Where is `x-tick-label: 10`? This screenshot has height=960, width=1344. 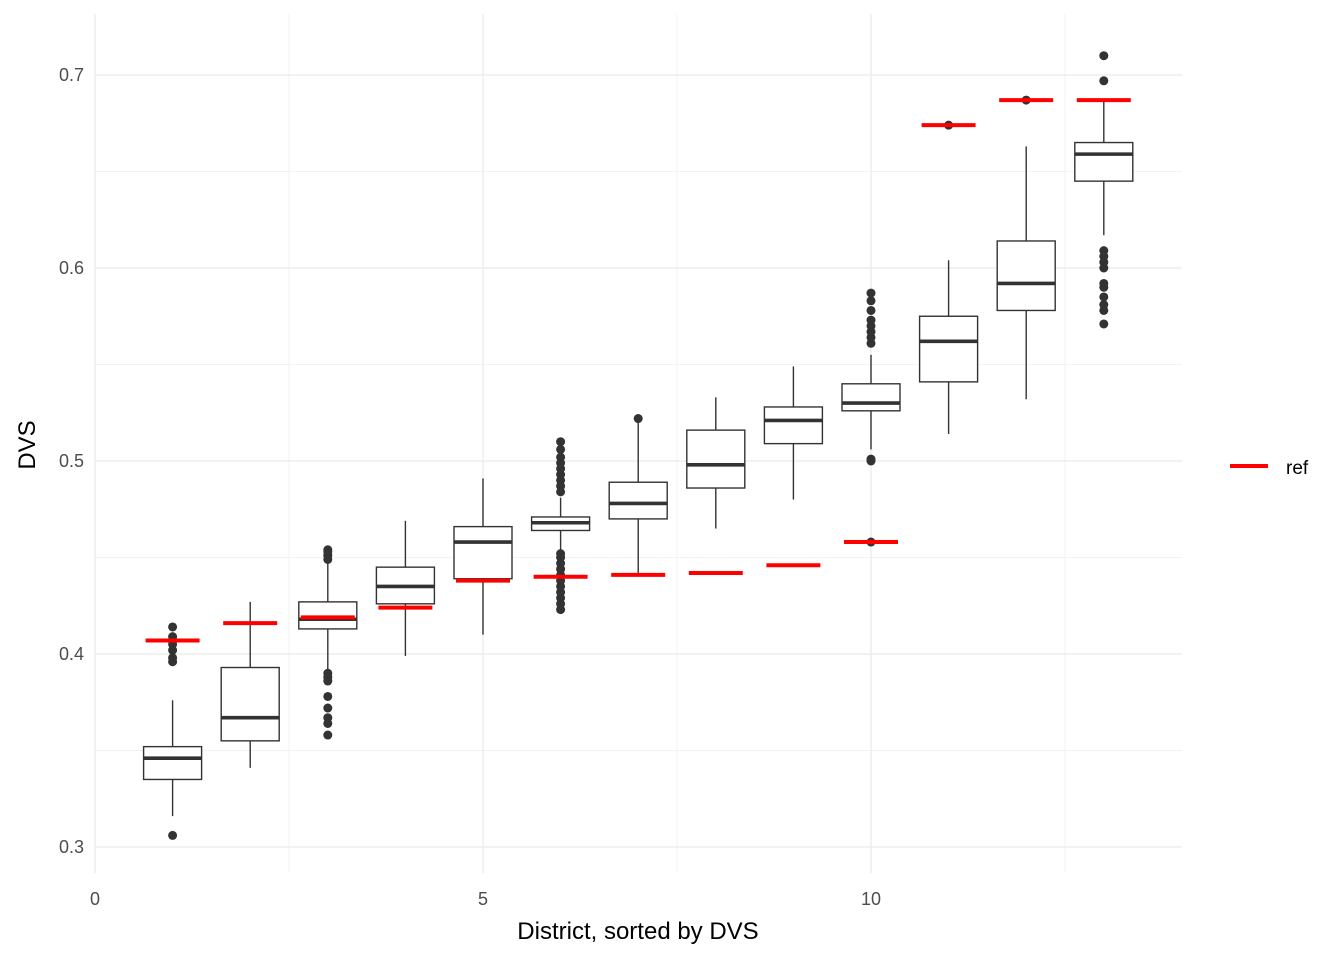
x-tick-label: 10 is located at coordinates (871, 899).